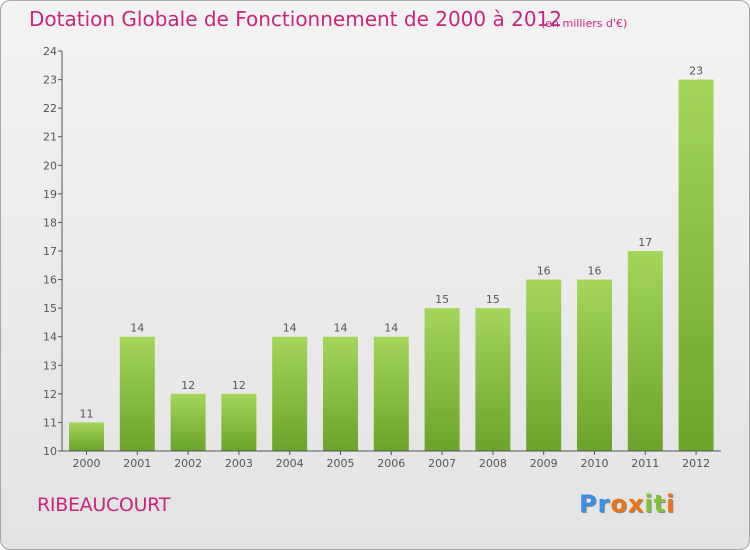 This screenshot has height=550, width=750. What do you see at coordinates (544, 463) in the screenshot?
I see `x-tick-label: 2009` at bounding box center [544, 463].